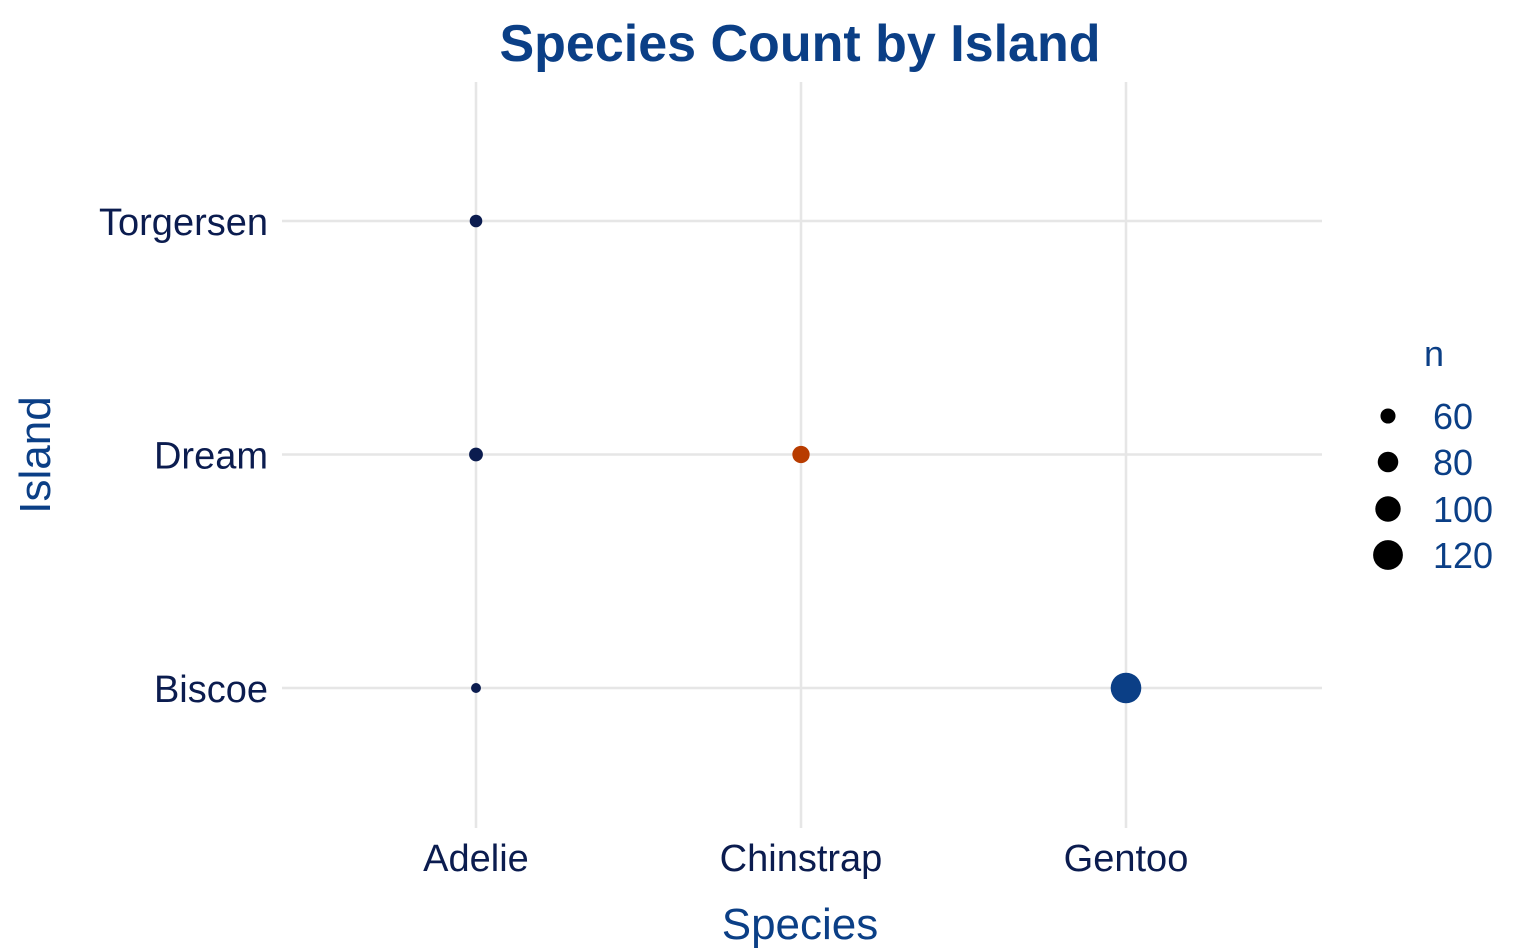 The width and height of the screenshot is (1536, 949). What do you see at coordinates (800, 924) in the screenshot?
I see `x-axis-title: Species` at bounding box center [800, 924].